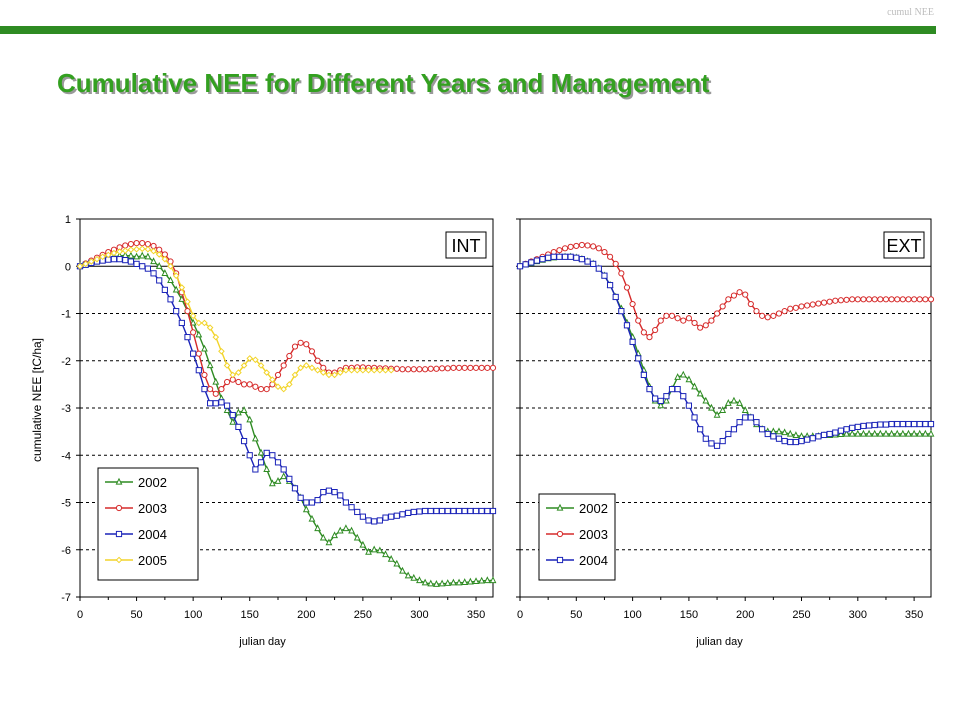 The width and height of the screenshot is (960, 720). Describe the element at coordinates (914, 615) in the screenshot. I see `x-tick-label: 350` at that location.